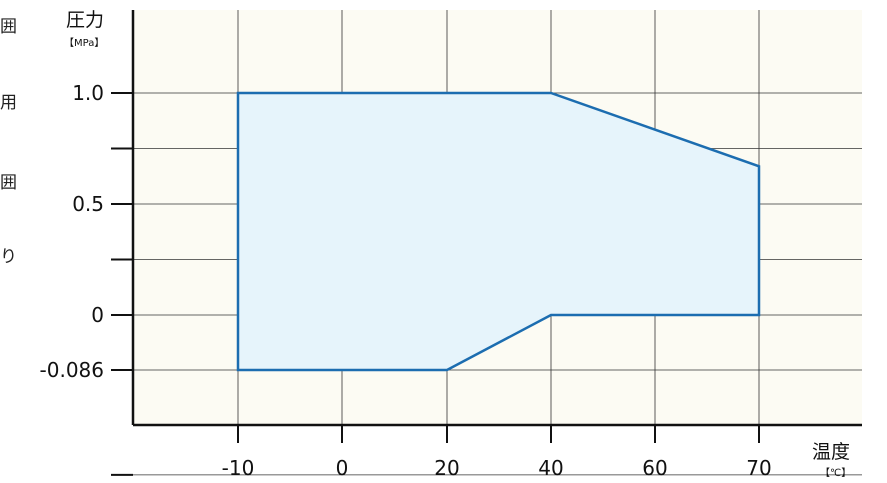 The image size is (887, 483). I want to click on x-axis-unit: 【℃】, so click(835, 473).